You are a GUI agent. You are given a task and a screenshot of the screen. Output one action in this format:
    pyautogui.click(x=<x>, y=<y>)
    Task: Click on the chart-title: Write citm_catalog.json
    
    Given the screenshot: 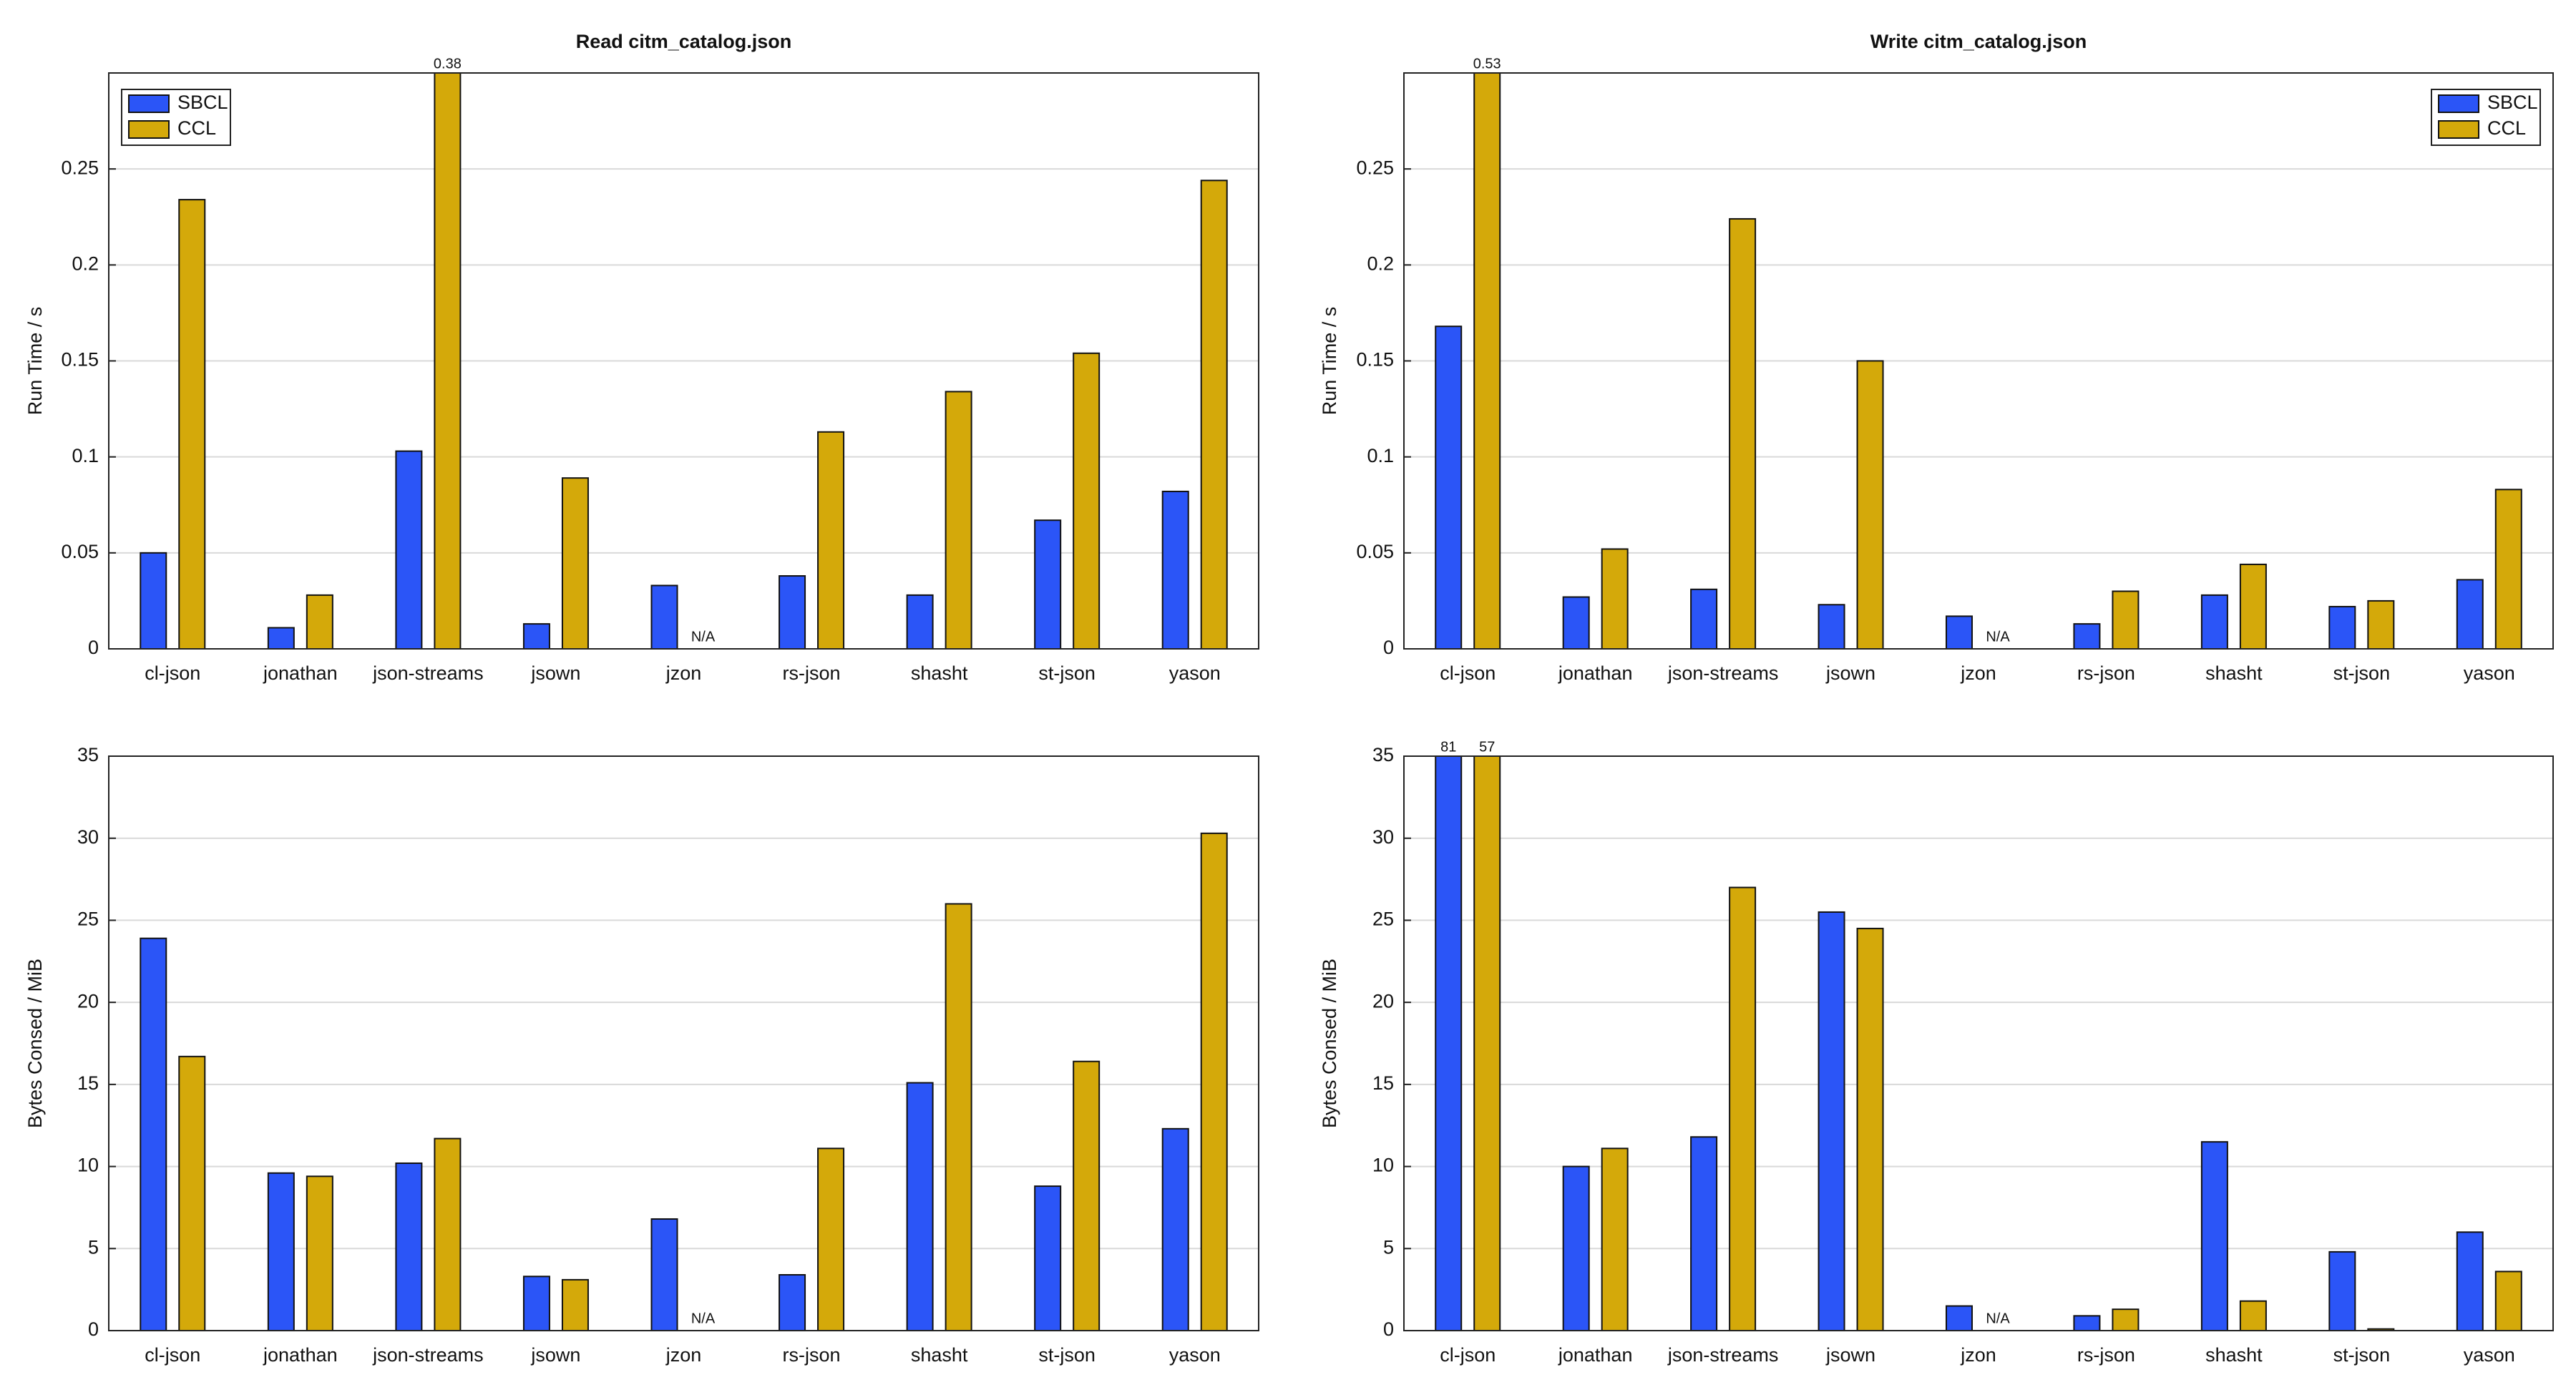 What is the action you would take?
    pyautogui.click(x=1978, y=42)
    